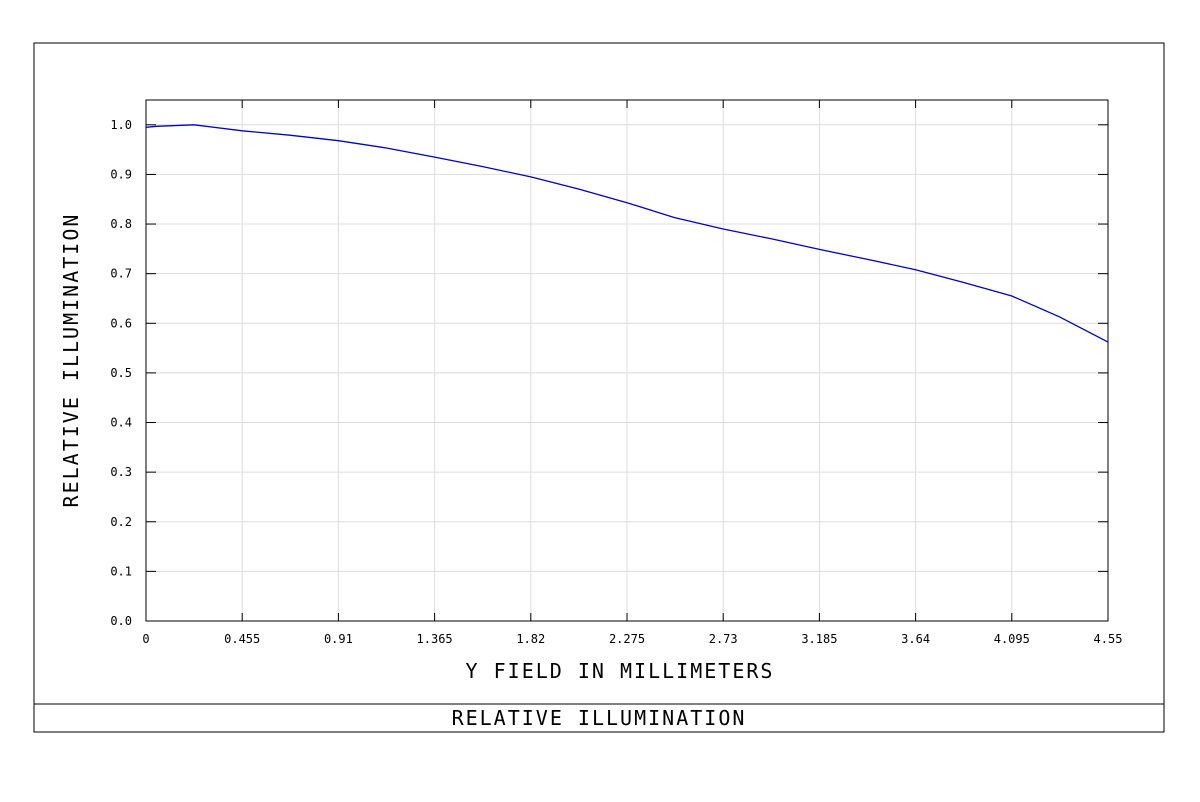 This screenshot has width=1200, height=802. What do you see at coordinates (620, 671) in the screenshot?
I see `x-axis-title: Y FIELD IN MILLIMETERS` at bounding box center [620, 671].